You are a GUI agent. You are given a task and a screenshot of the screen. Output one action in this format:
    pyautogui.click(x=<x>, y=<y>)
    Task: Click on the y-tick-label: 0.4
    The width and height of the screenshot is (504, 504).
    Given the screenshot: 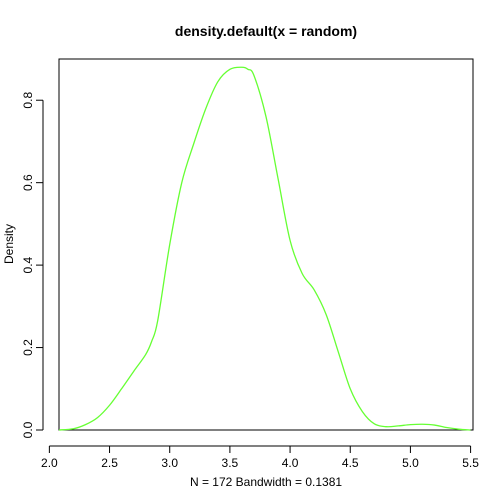 What is the action you would take?
    pyautogui.click(x=28, y=264)
    